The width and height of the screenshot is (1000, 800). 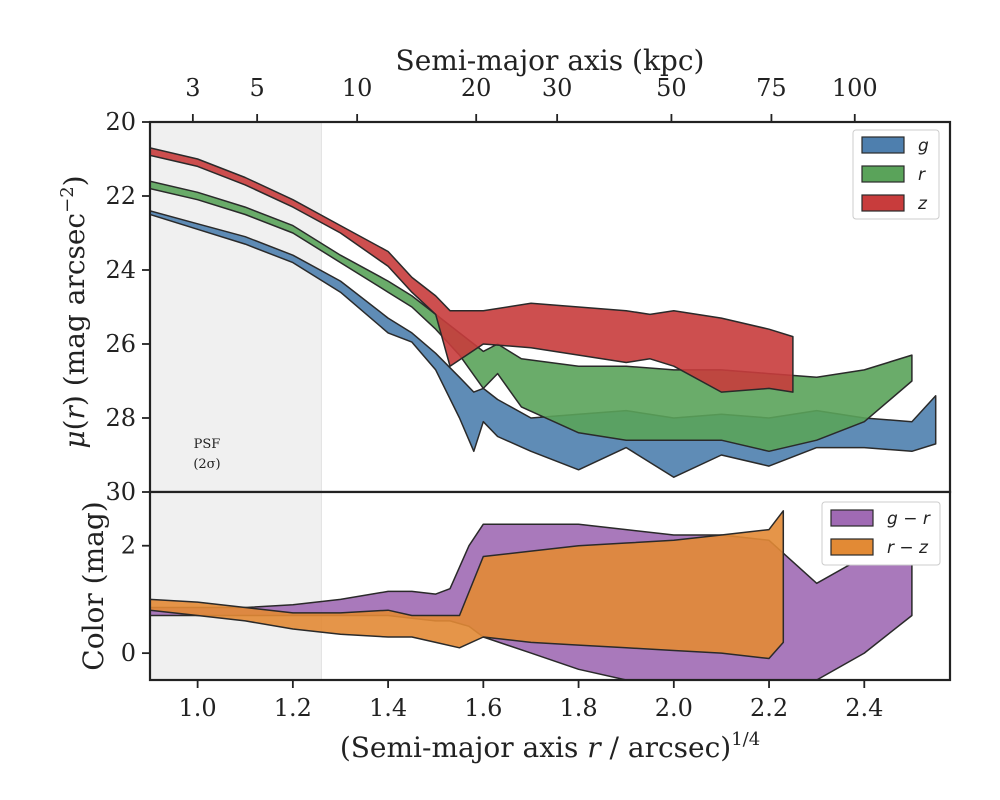 What do you see at coordinates (236, 307) in the screenshot?
I see `psf-shaded-region` at bounding box center [236, 307].